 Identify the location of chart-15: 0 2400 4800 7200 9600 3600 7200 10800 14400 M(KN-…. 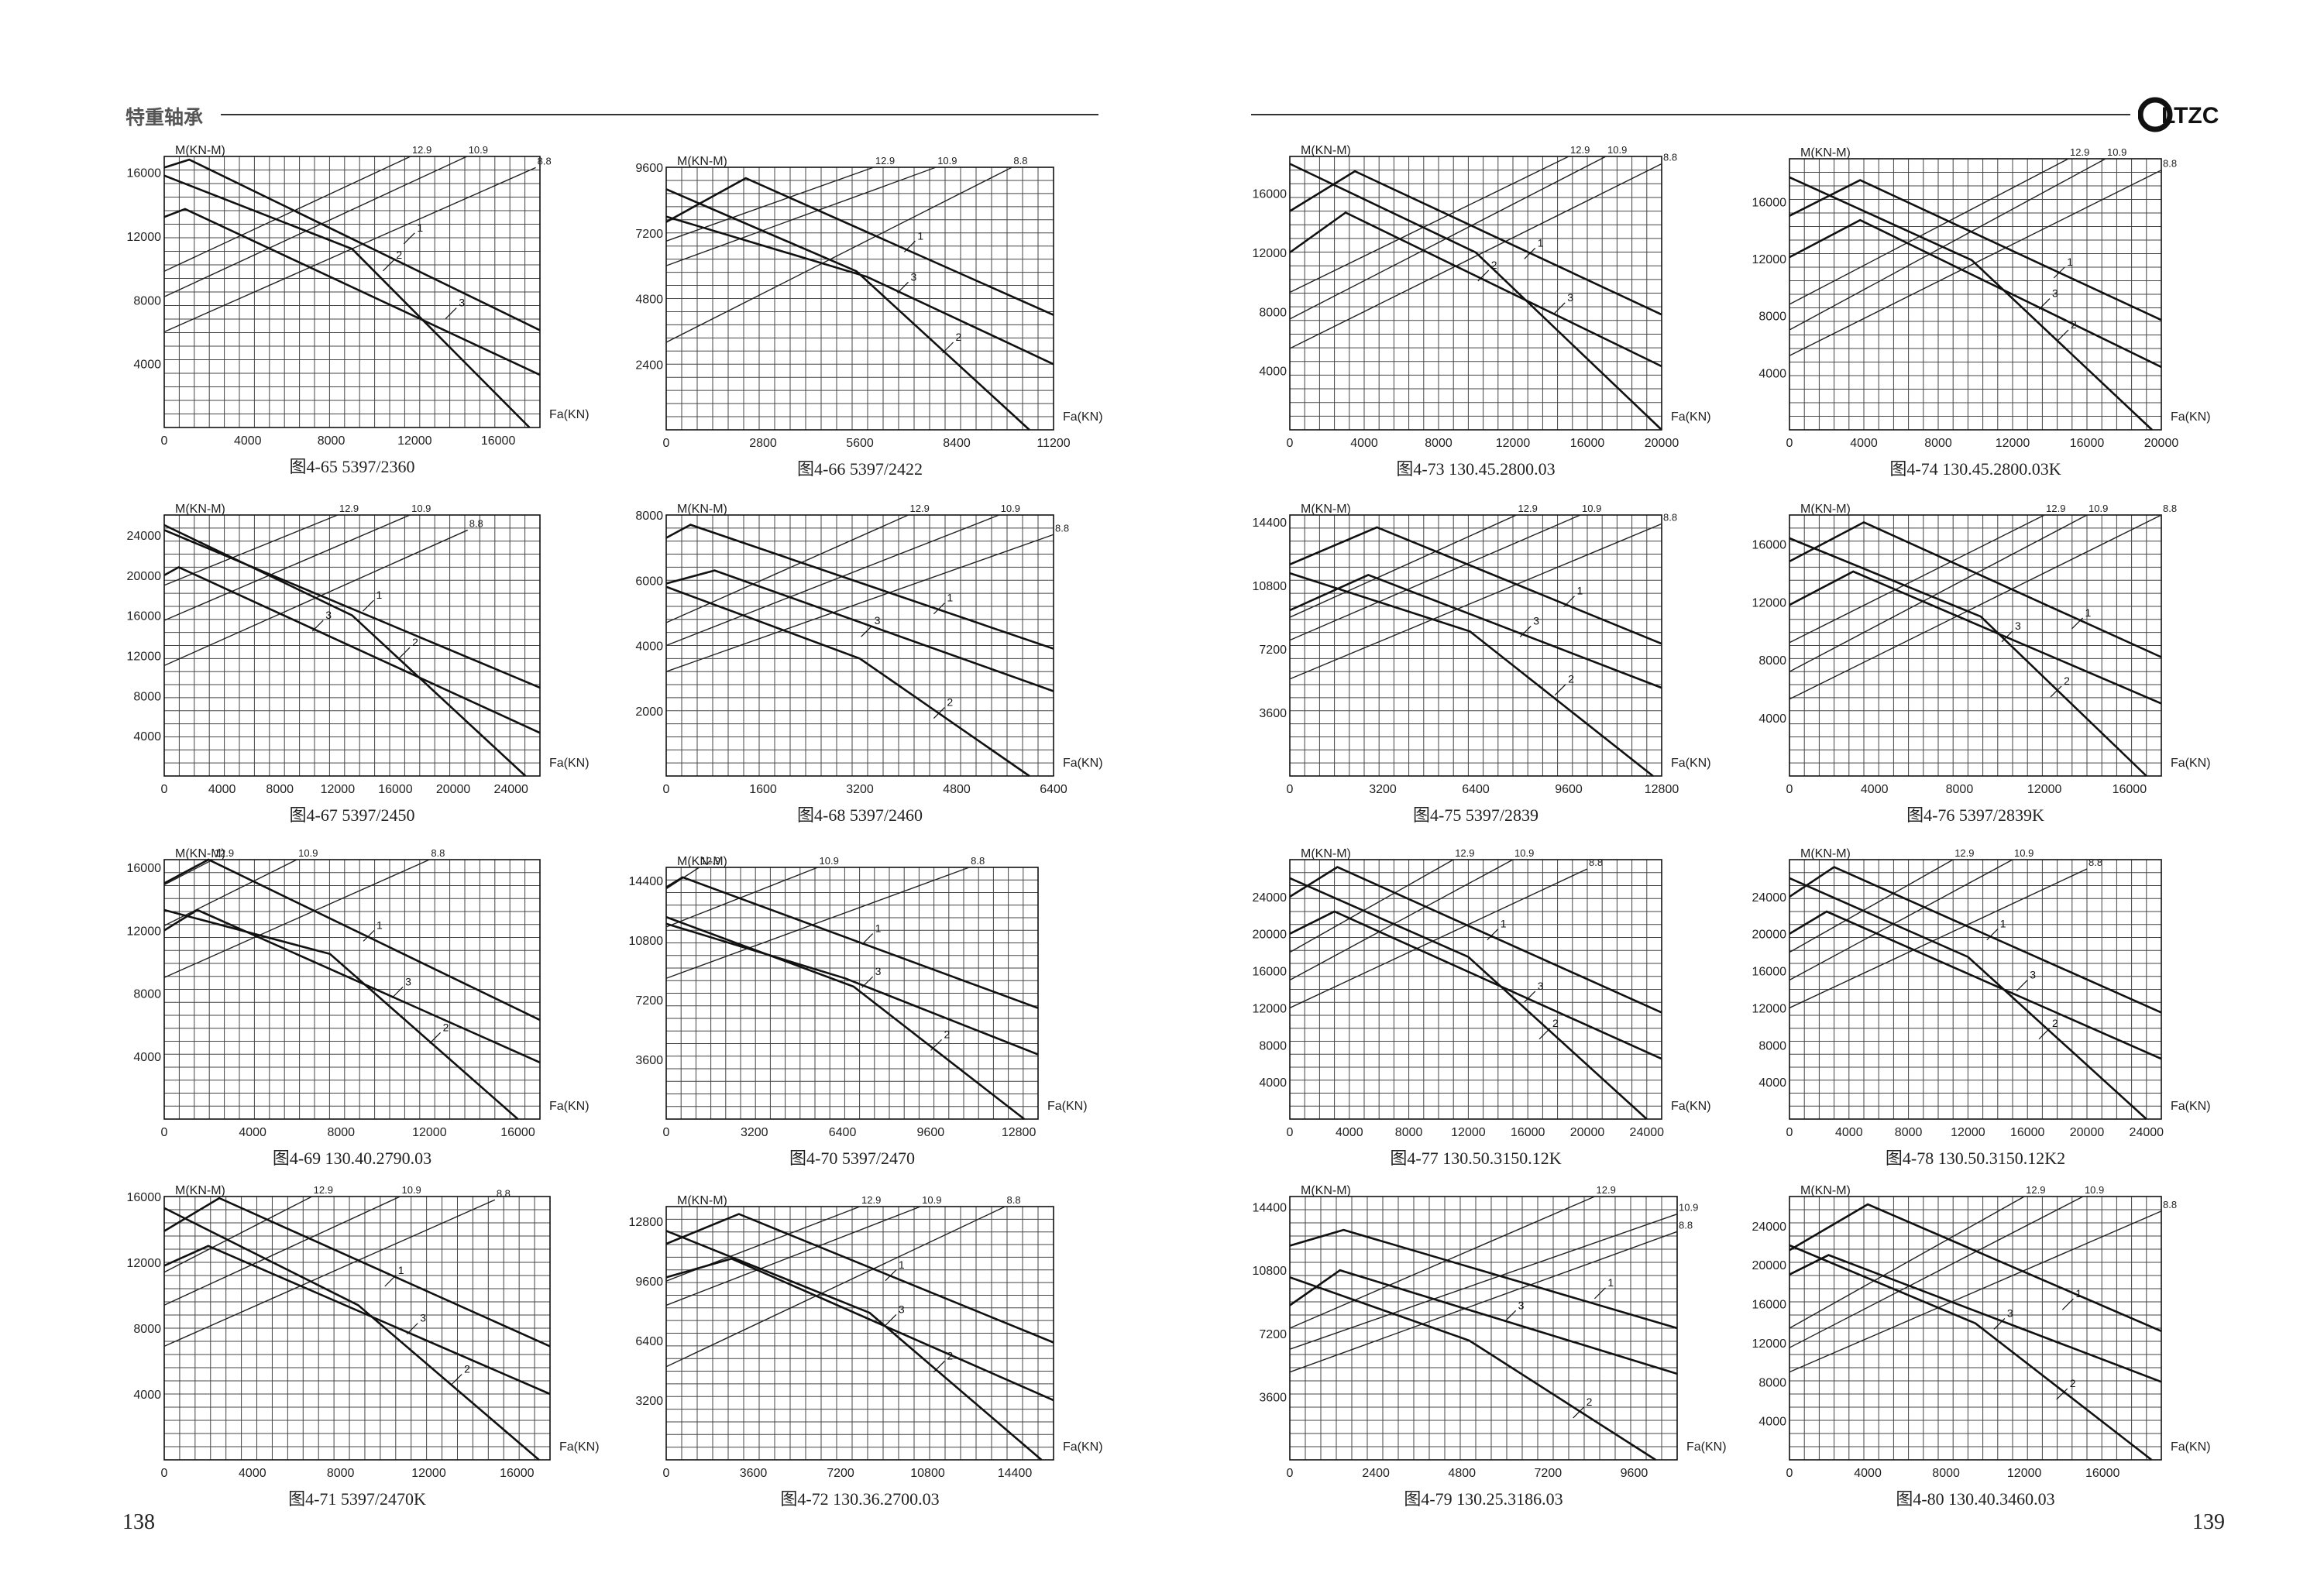
(1490, 1346).